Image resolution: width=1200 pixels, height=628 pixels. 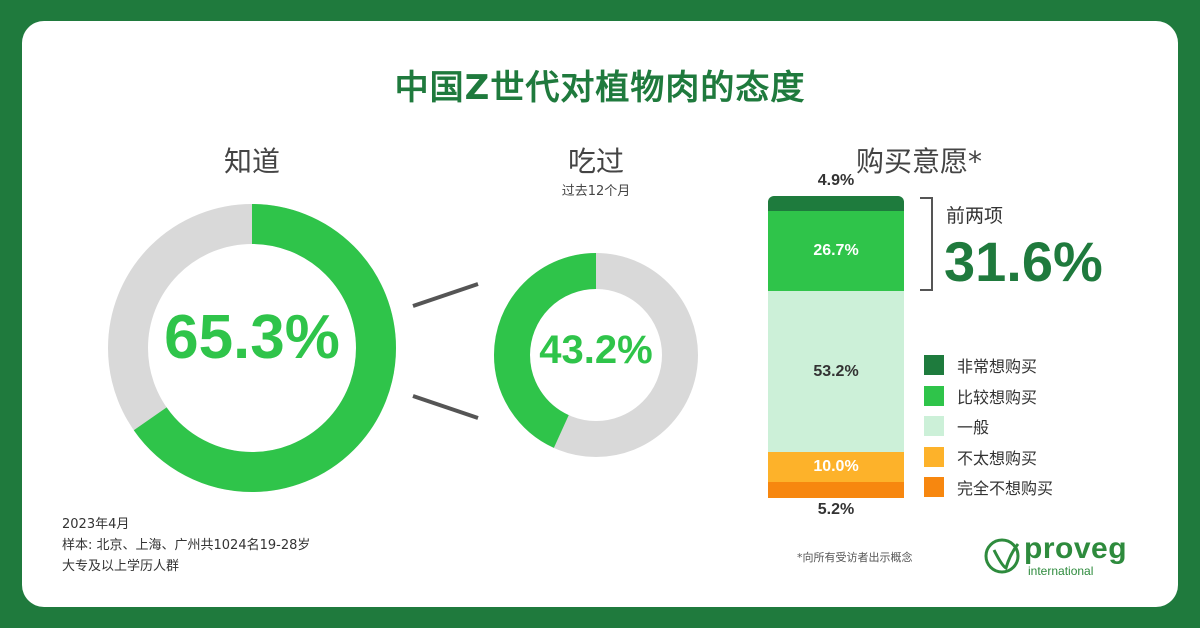 What do you see at coordinates (252, 337) in the screenshot?
I see `awareness-value: 65.3%` at bounding box center [252, 337].